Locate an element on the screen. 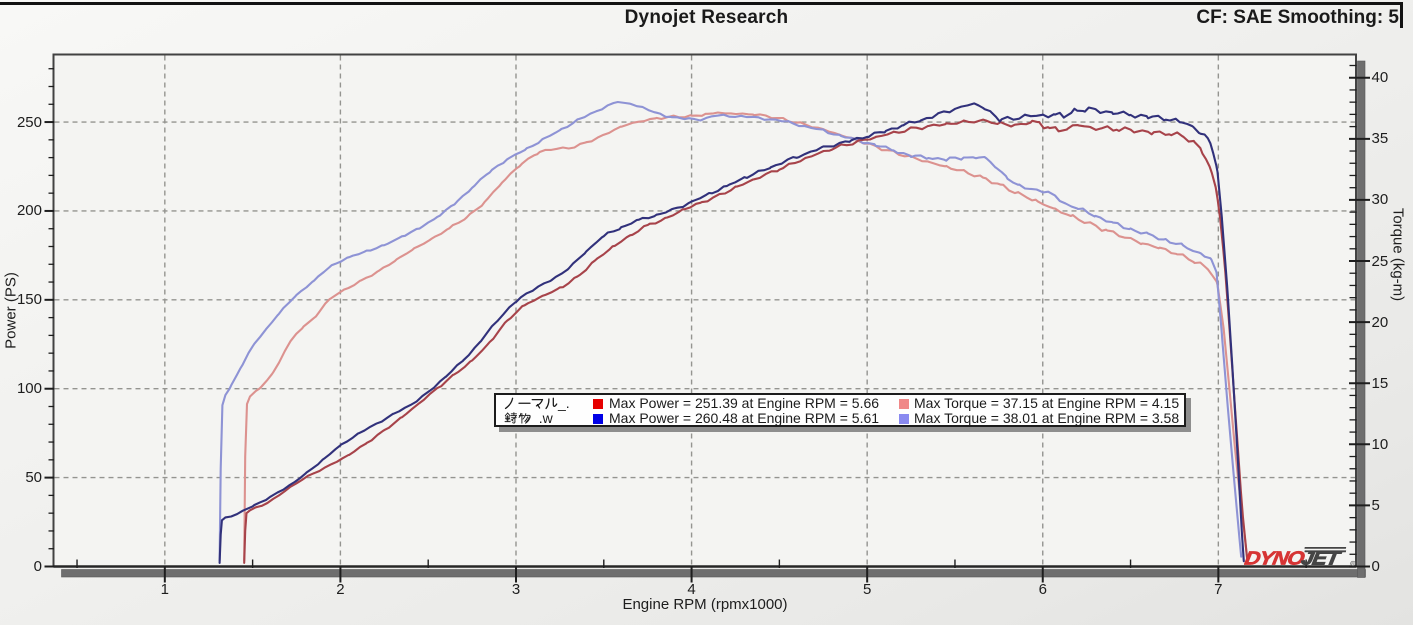  torque-axis-title: Torque (kg-m) is located at coordinates (1398, 254).